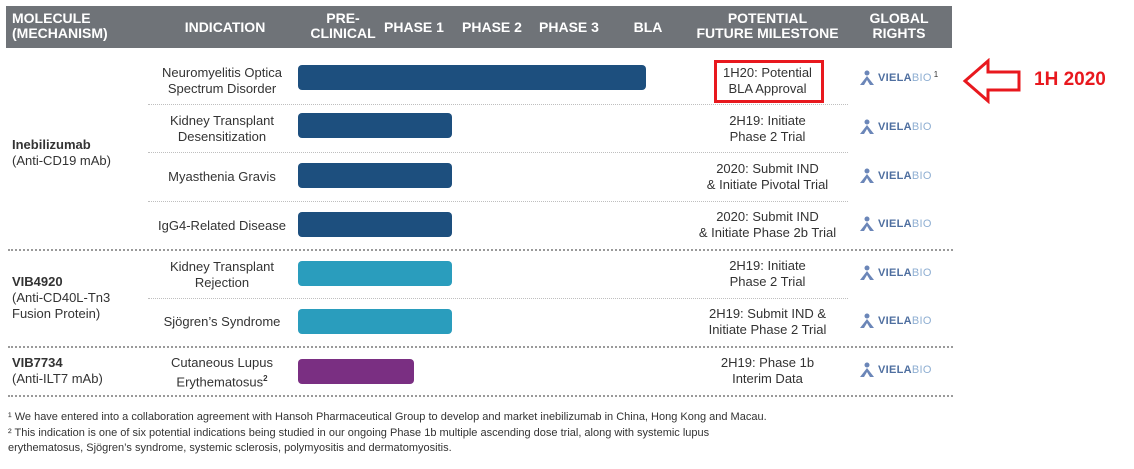  What do you see at coordinates (222, 321) in the screenshot?
I see `indication-label: Sjögren’s Syndrome` at bounding box center [222, 321].